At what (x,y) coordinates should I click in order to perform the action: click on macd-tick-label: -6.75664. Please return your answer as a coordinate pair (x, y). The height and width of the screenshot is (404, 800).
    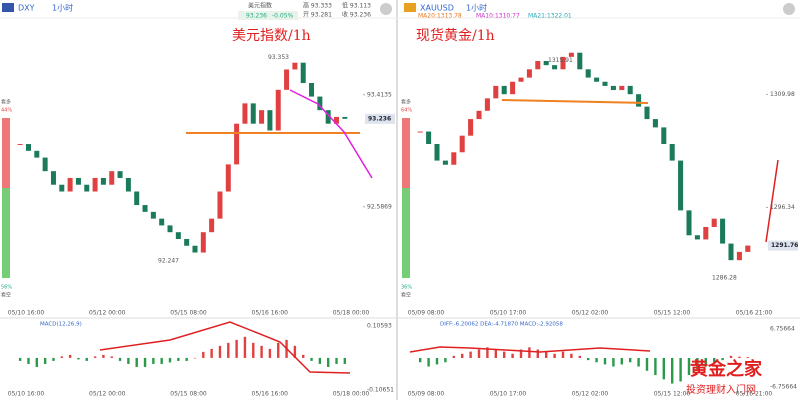
    Looking at the image, I should click on (783, 386).